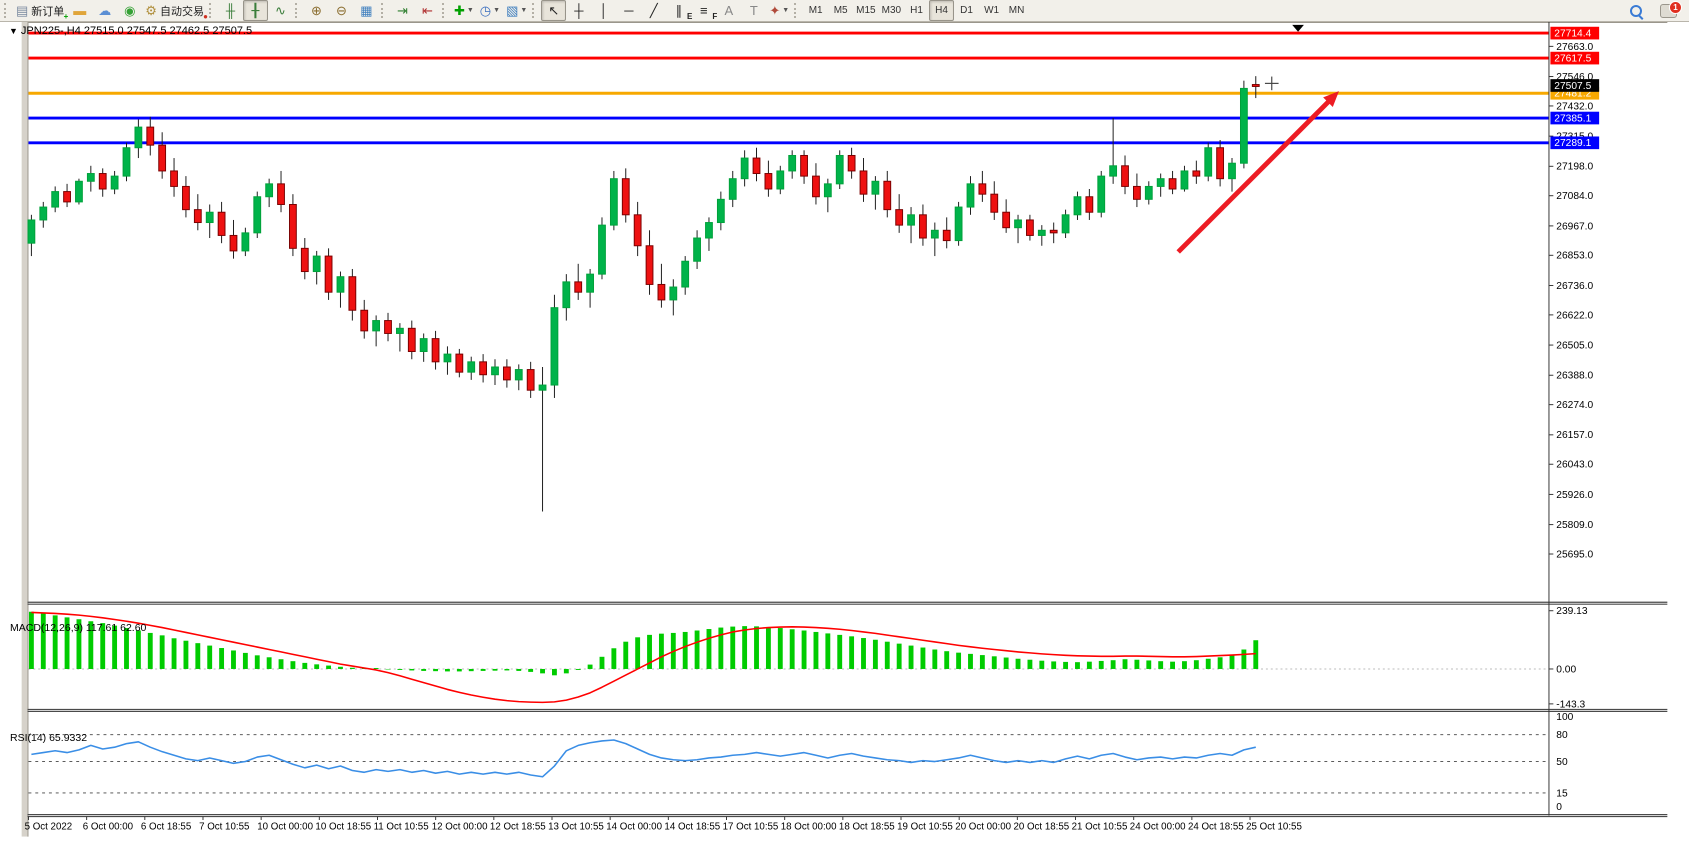 Image resolution: width=1689 pixels, height=858 pixels. Describe the element at coordinates (653, 10) in the screenshot. I see `trendline-button: ╱` at that location.